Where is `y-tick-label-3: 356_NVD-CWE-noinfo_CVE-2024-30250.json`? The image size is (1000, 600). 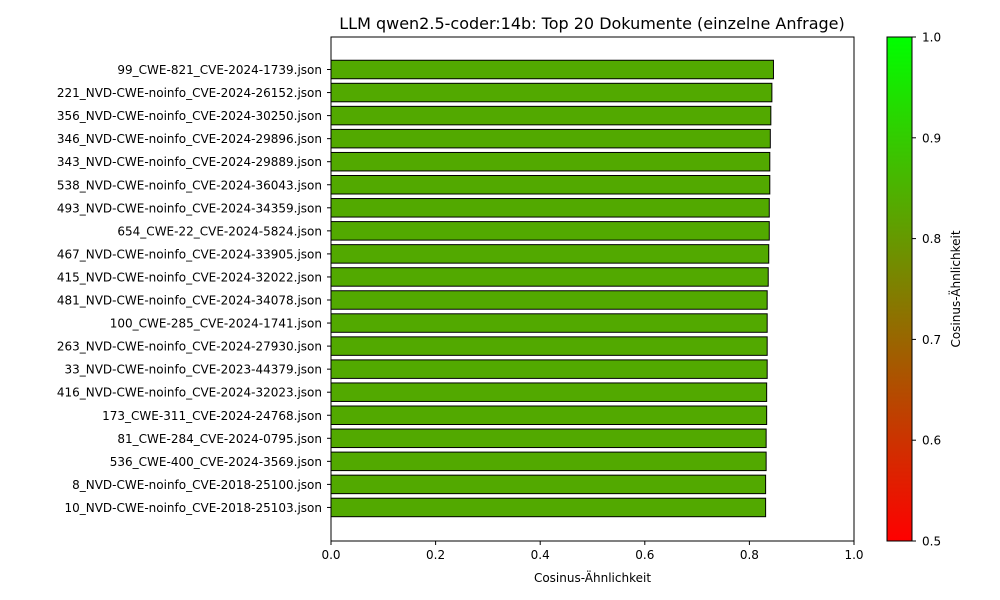 y-tick-label-3: 356_NVD-CWE-noinfo_CVE-2024-30250.json is located at coordinates (189, 116).